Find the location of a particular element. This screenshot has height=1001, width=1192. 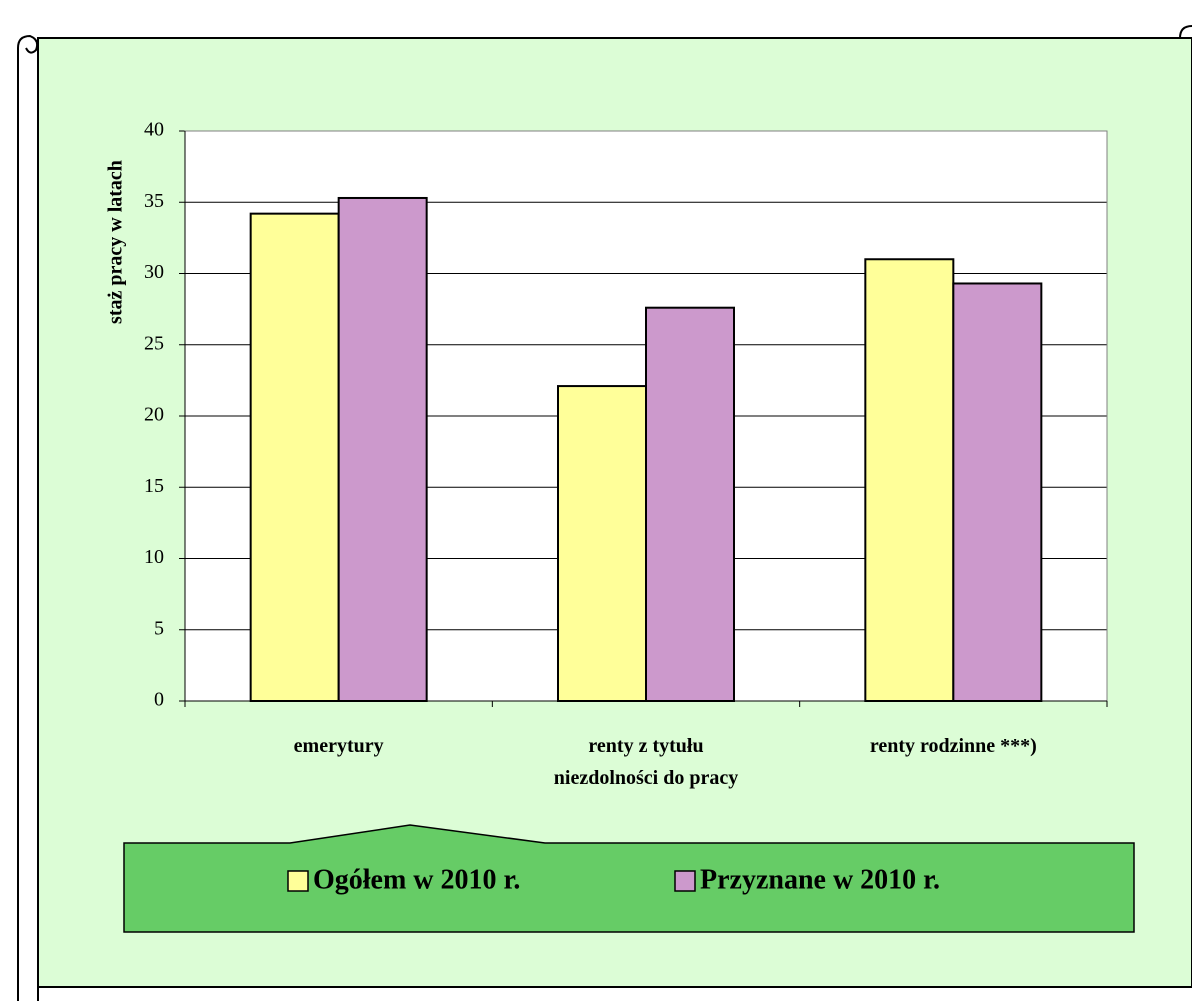

legend-label: Przyznane w 2010 r. is located at coordinates (820, 879).